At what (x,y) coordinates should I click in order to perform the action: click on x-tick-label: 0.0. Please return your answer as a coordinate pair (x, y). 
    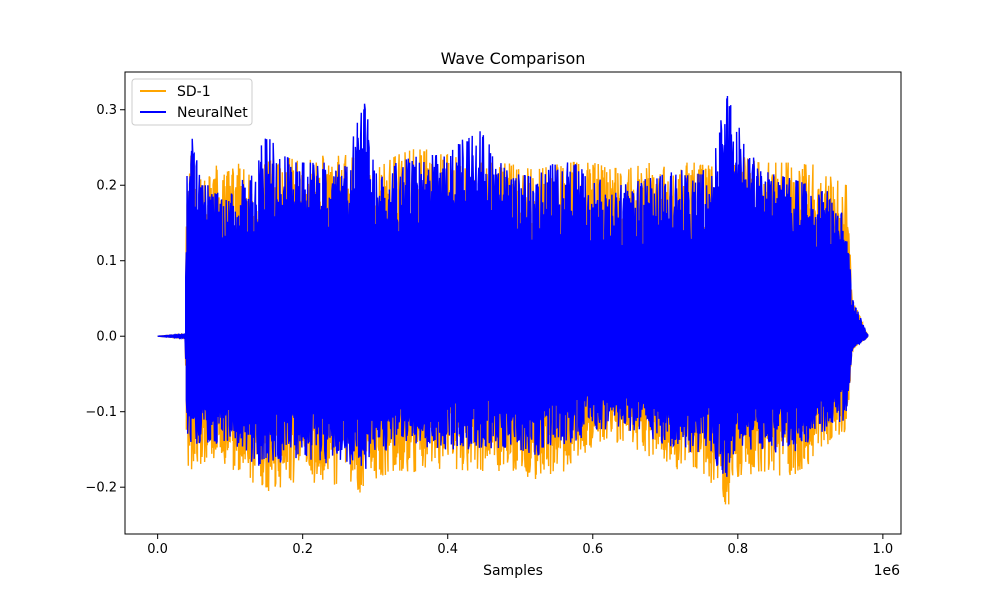
    Looking at the image, I should click on (157, 549).